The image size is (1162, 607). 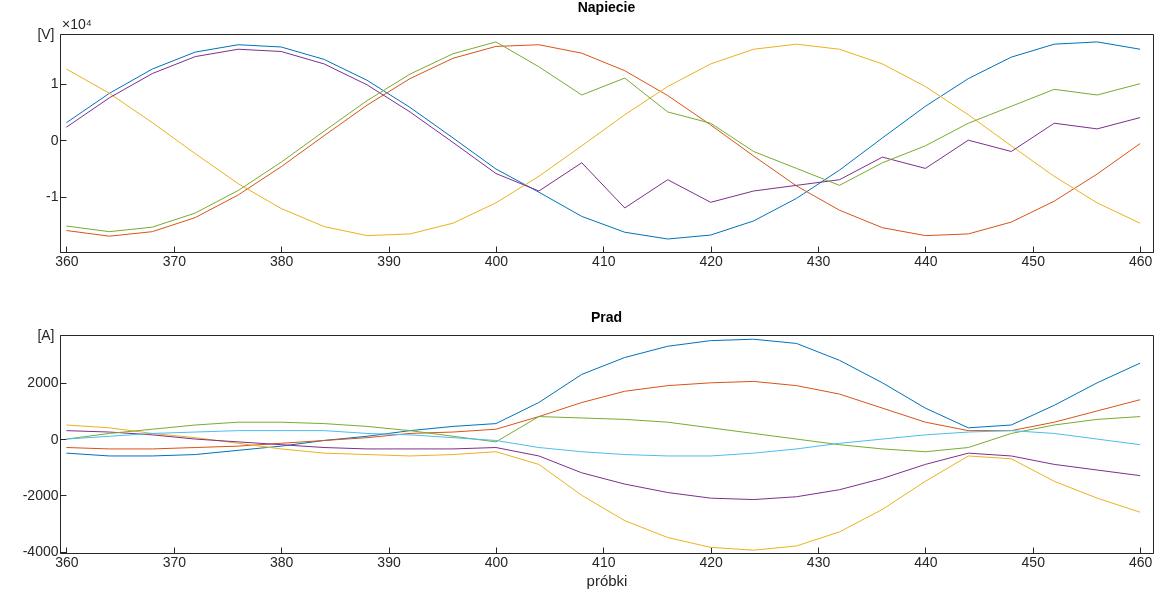 I want to click on x-axis-title: próbki, so click(x=607, y=580).